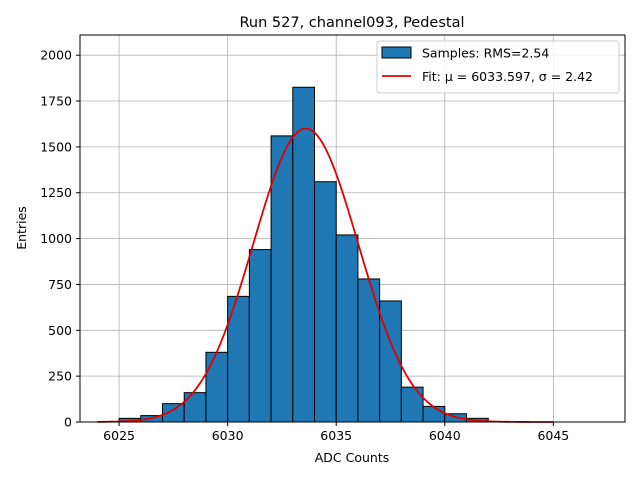  I want to click on x-tick-label: 6035, so click(336, 435).